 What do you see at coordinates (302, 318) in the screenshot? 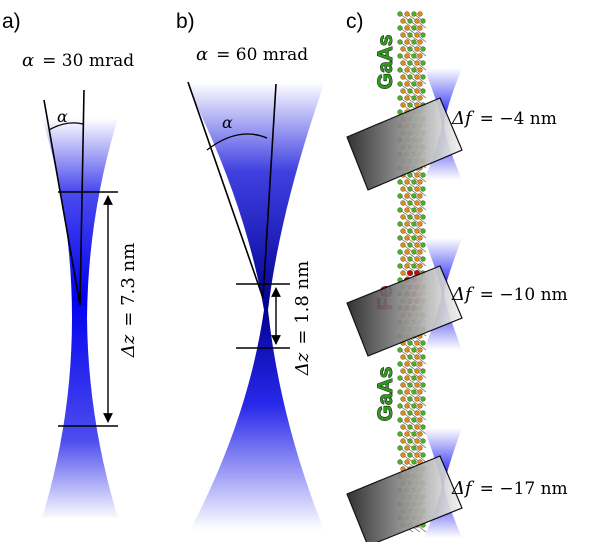
I see `panel-b-dz-label: Δz = 1.8 nm` at bounding box center [302, 318].